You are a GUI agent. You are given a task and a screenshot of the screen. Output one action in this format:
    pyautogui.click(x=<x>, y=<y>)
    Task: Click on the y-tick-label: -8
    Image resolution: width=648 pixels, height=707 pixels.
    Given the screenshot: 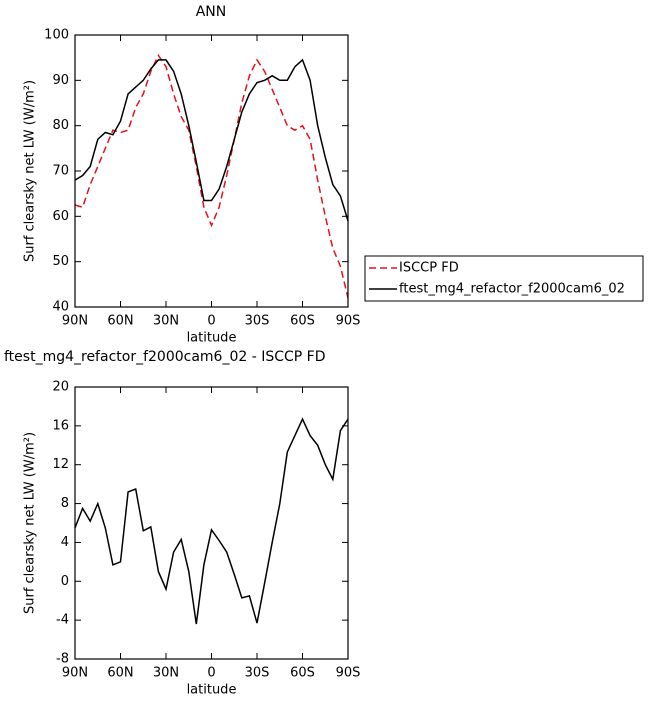 What is the action you would take?
    pyautogui.click(x=62, y=659)
    